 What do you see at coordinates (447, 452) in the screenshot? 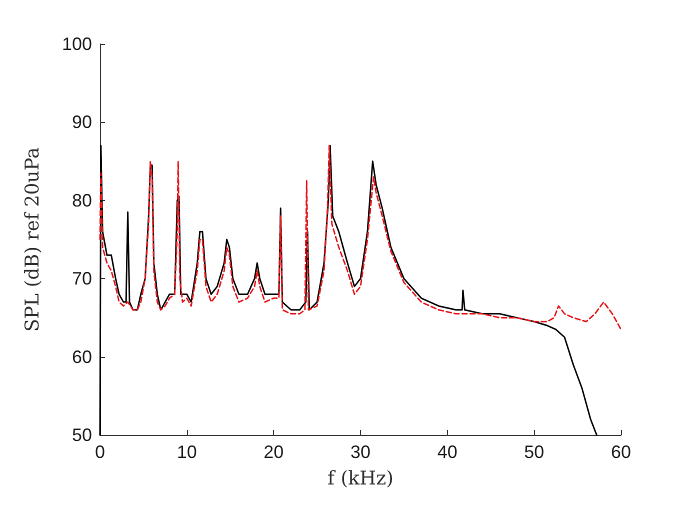
I see `x-tick-label: 40` at bounding box center [447, 452].